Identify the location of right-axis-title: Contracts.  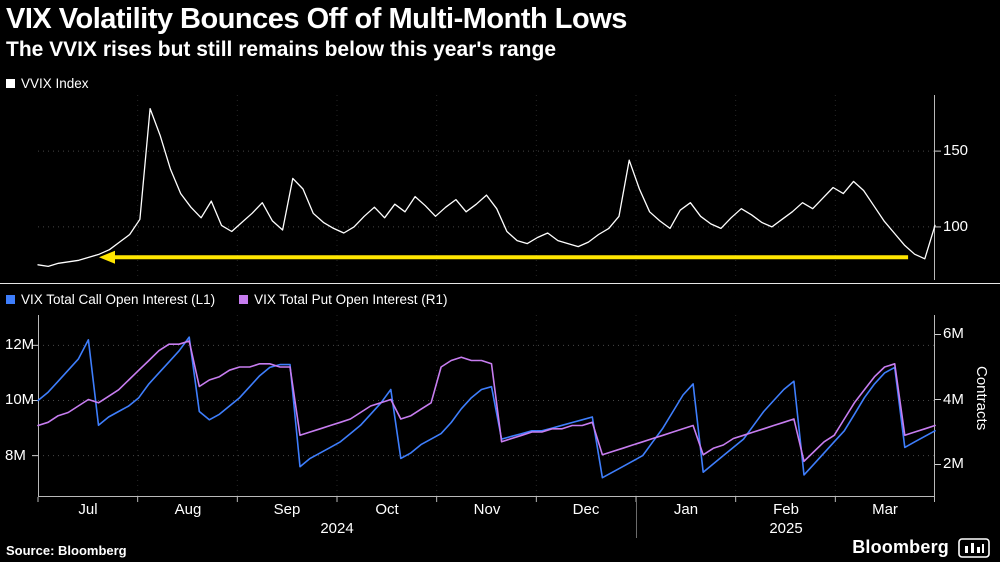
(981, 398).